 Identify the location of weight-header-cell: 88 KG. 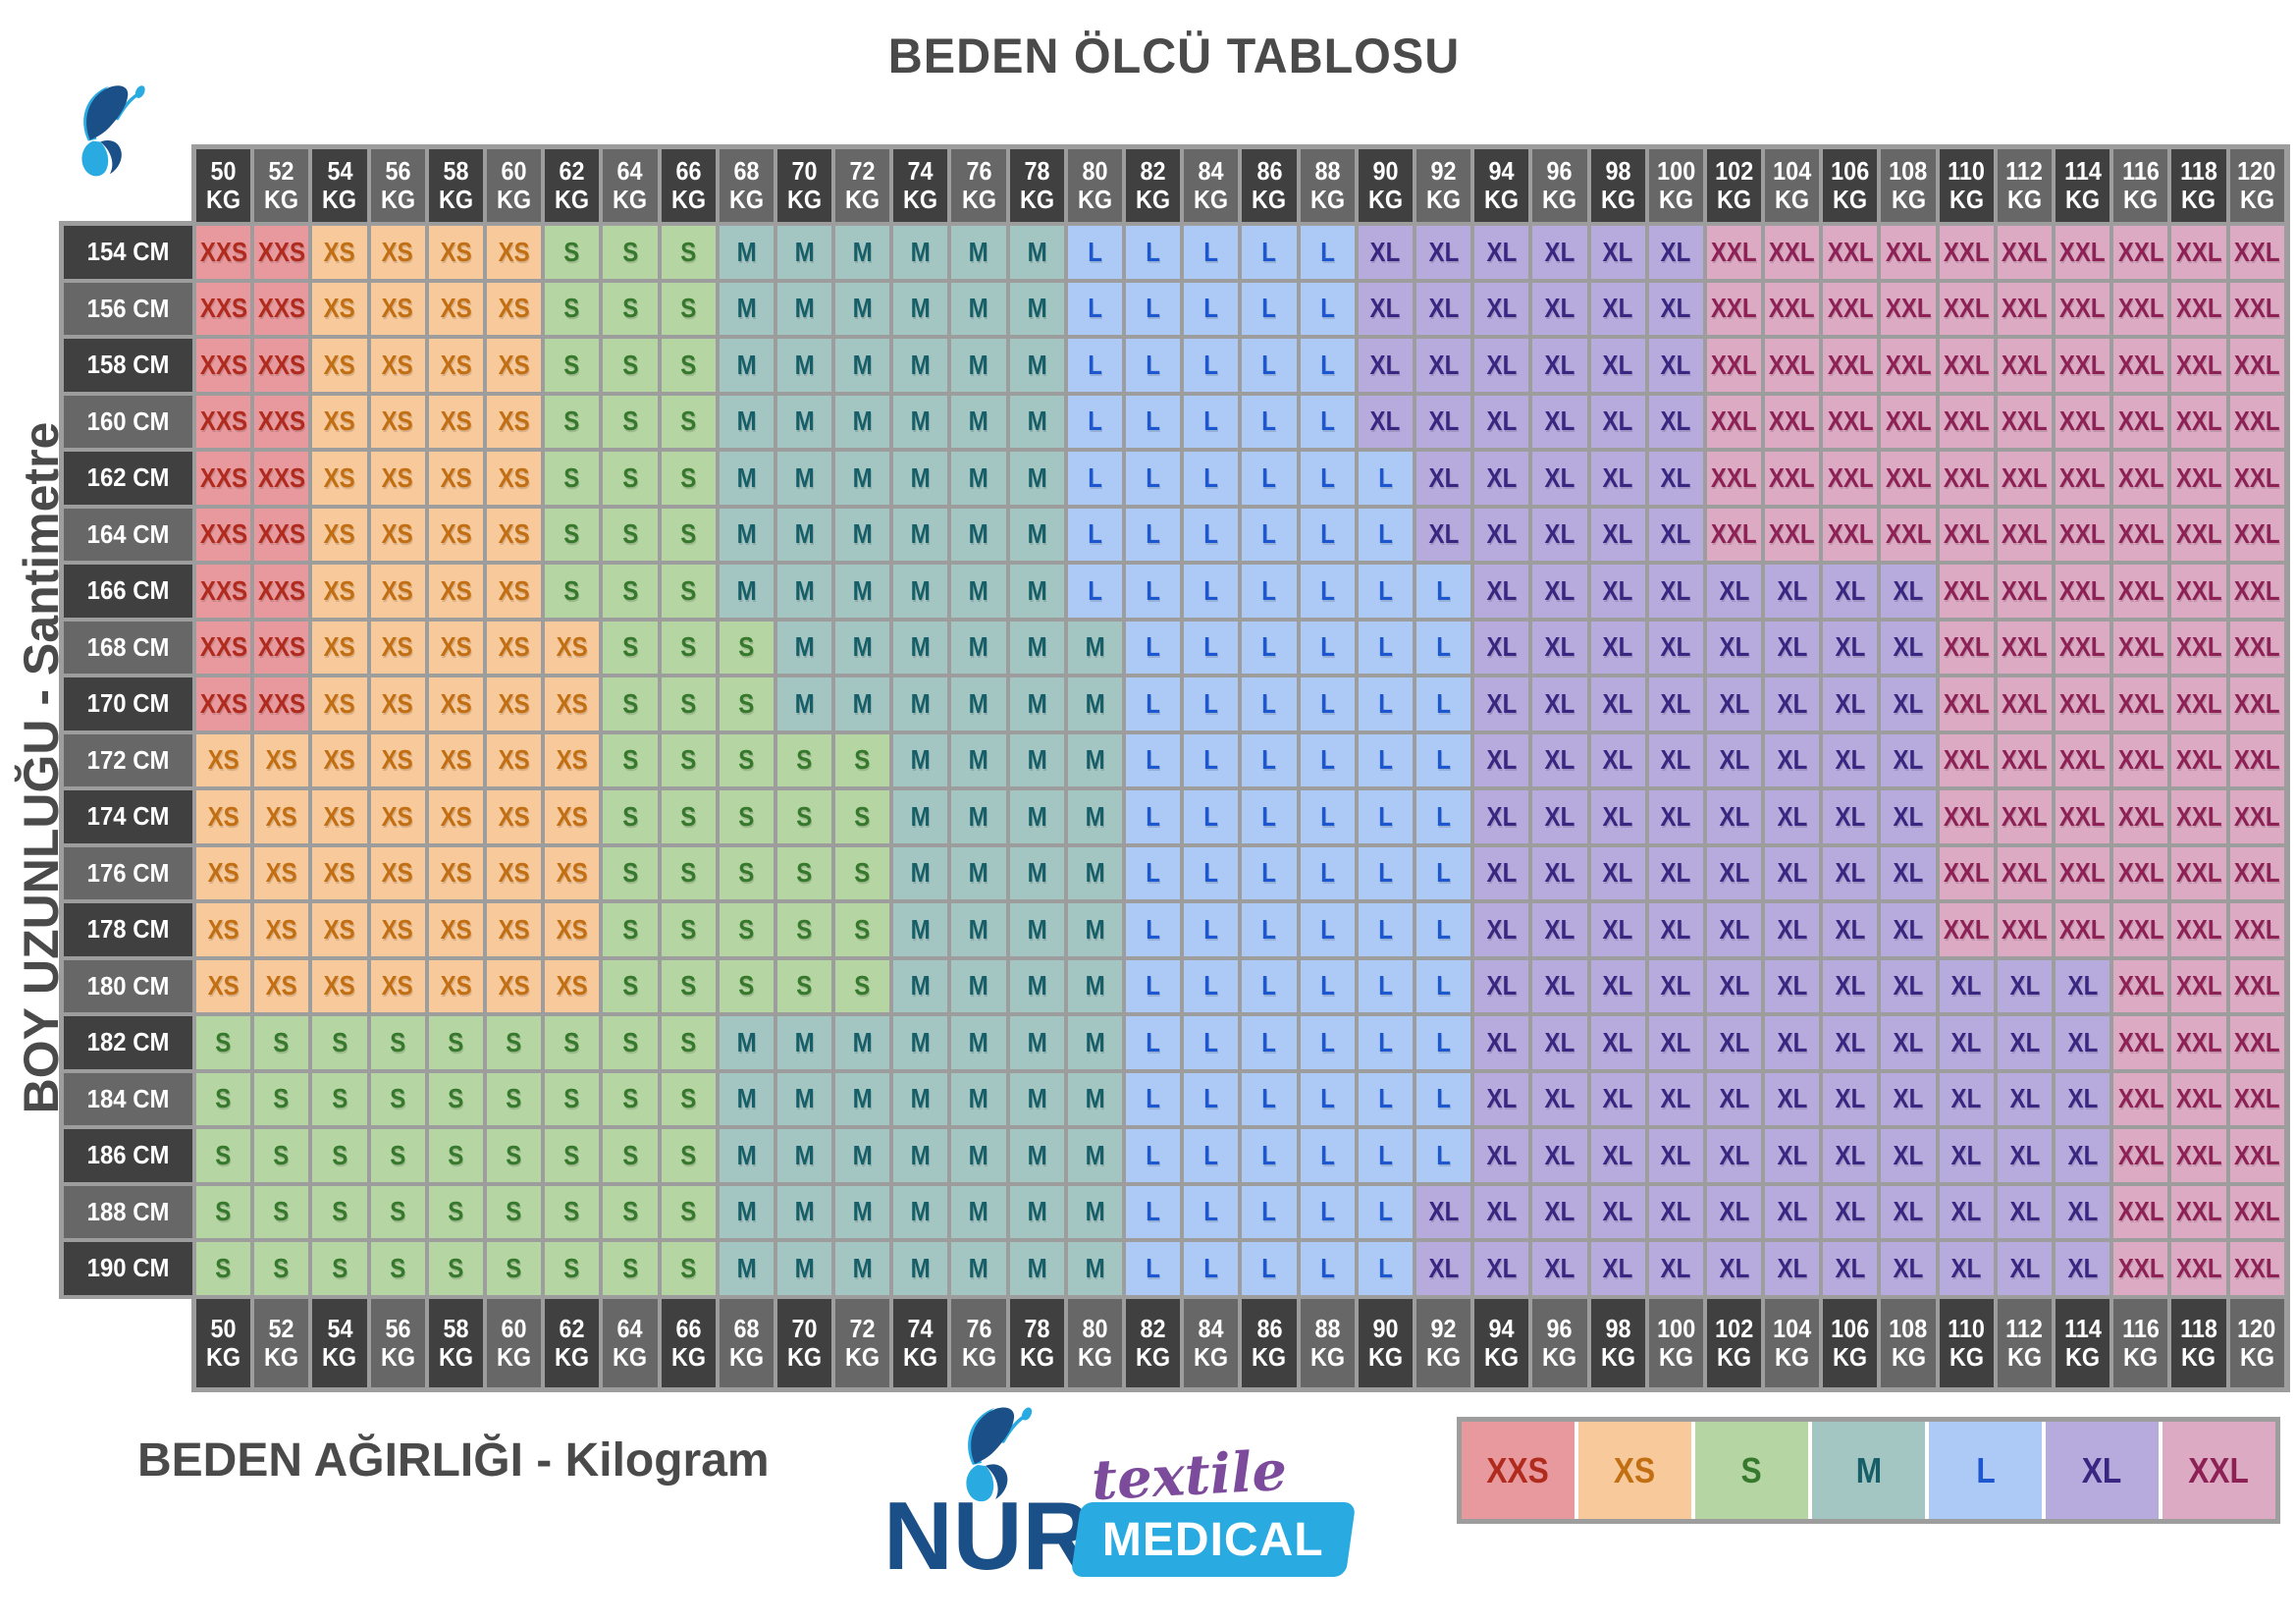
(1328, 185).